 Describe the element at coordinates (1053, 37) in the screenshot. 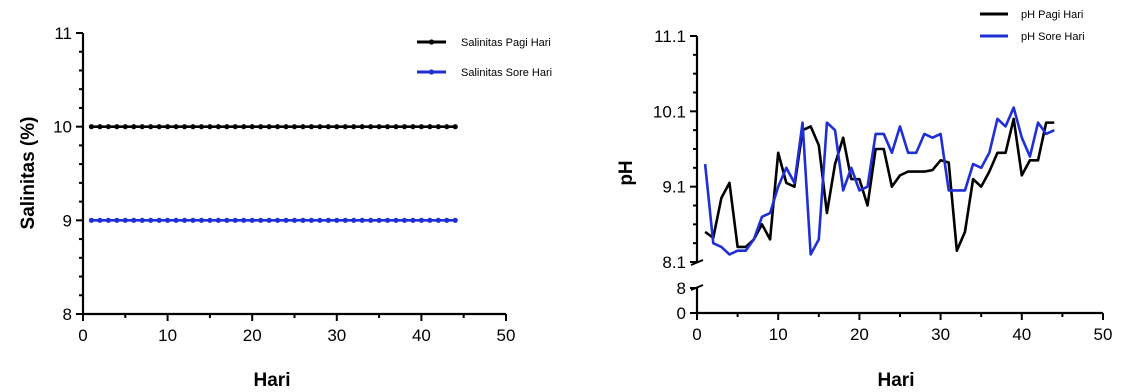

I see `legend-label: pH Sore Hari` at that location.